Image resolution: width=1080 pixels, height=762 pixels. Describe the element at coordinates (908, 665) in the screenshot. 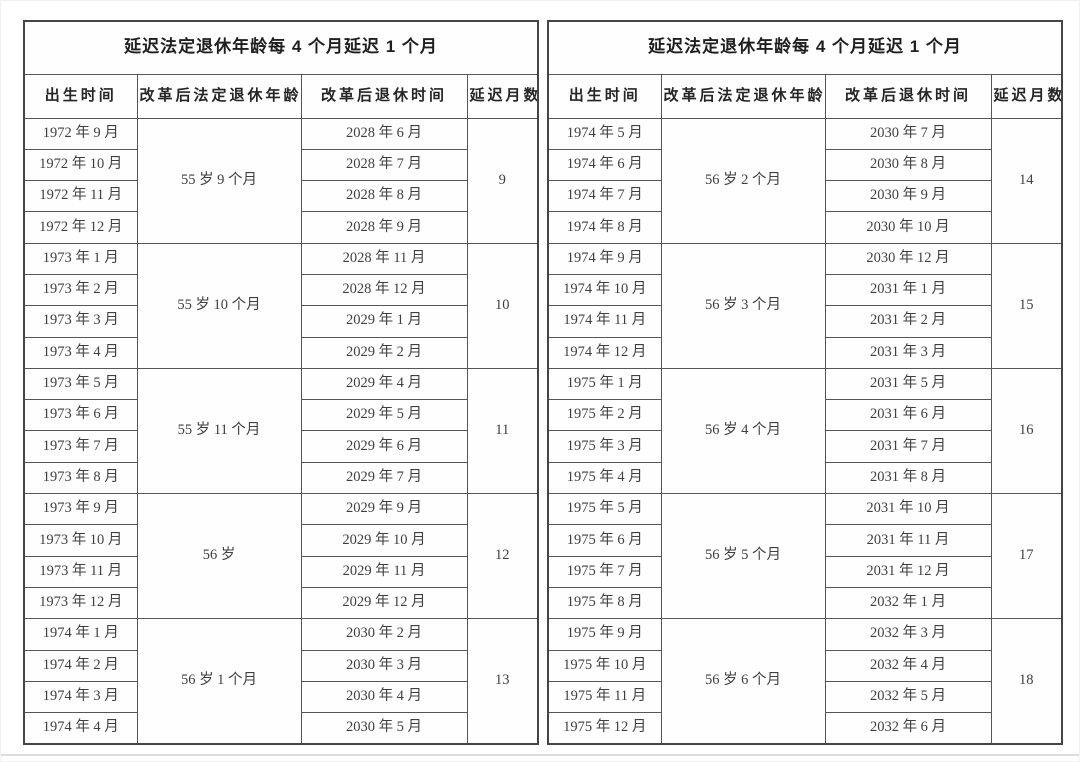

I see `retirement-month-cell: 2032 年 4 月` at that location.